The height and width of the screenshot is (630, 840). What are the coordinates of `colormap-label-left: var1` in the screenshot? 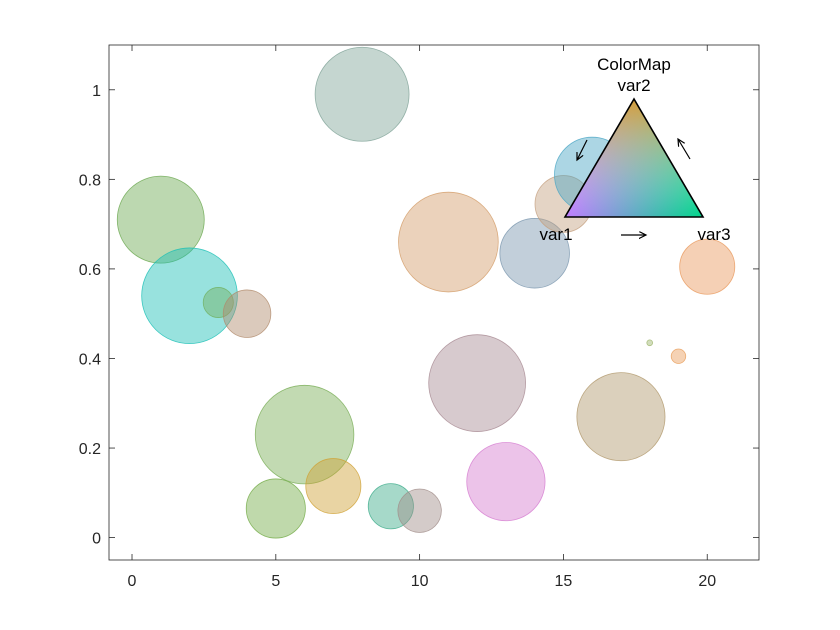 It's located at (555, 234).